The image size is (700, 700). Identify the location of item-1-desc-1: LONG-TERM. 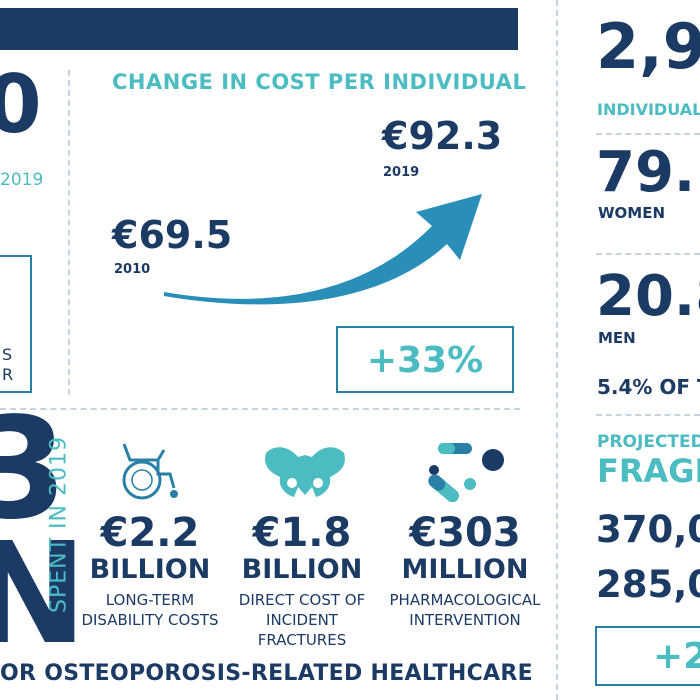
(150, 600).